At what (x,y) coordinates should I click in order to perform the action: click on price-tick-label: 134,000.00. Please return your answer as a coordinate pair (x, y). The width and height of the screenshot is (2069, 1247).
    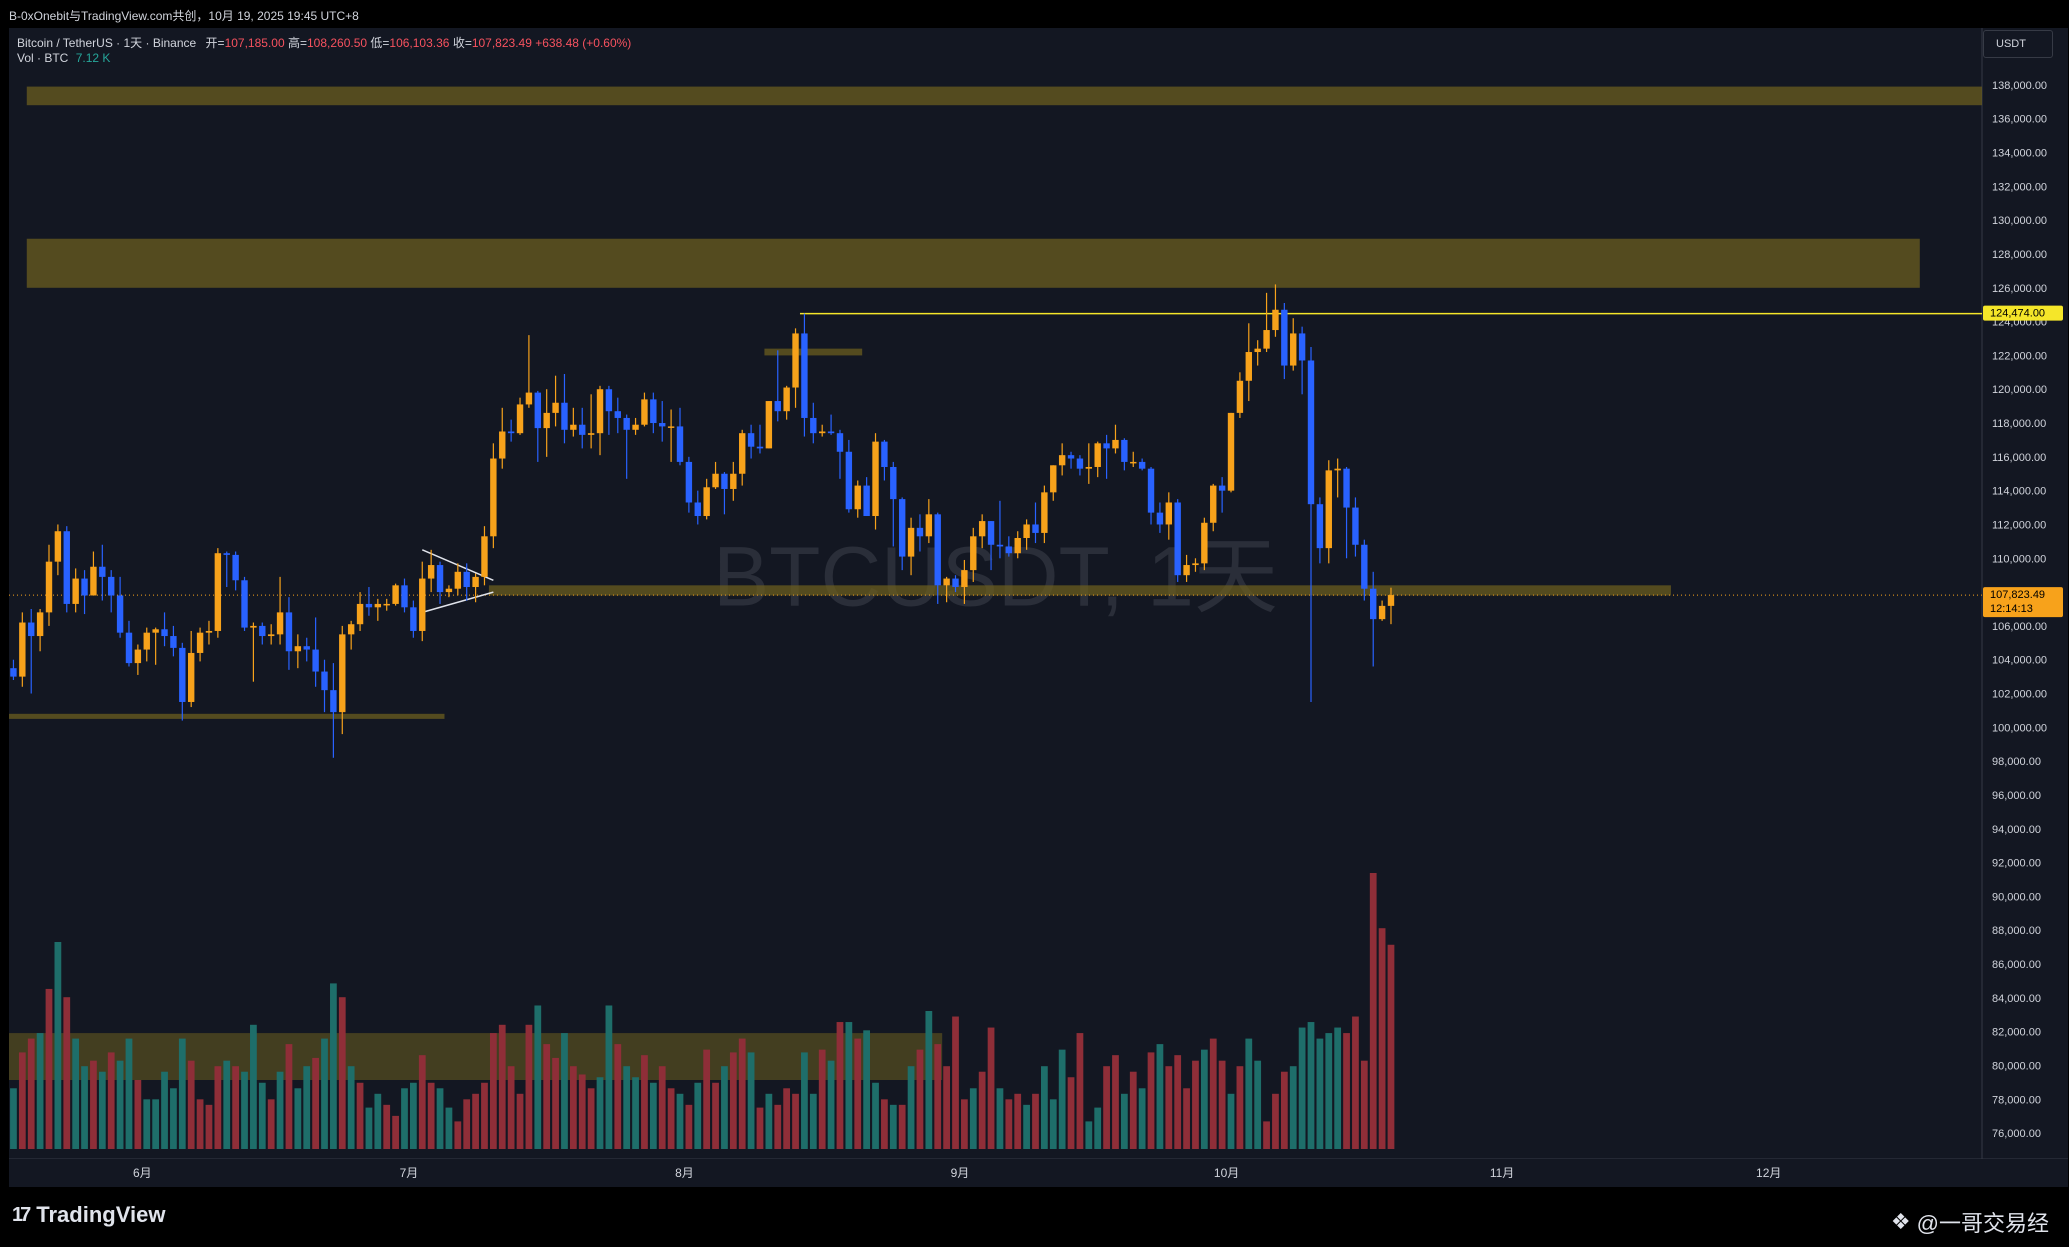
    Looking at the image, I should click on (2019, 154).